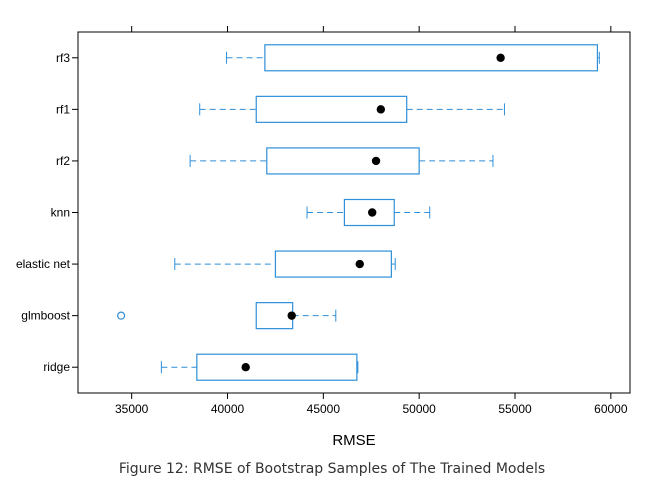 The image size is (664, 504). What do you see at coordinates (63, 161) in the screenshot?
I see `category-label: rf2` at bounding box center [63, 161].